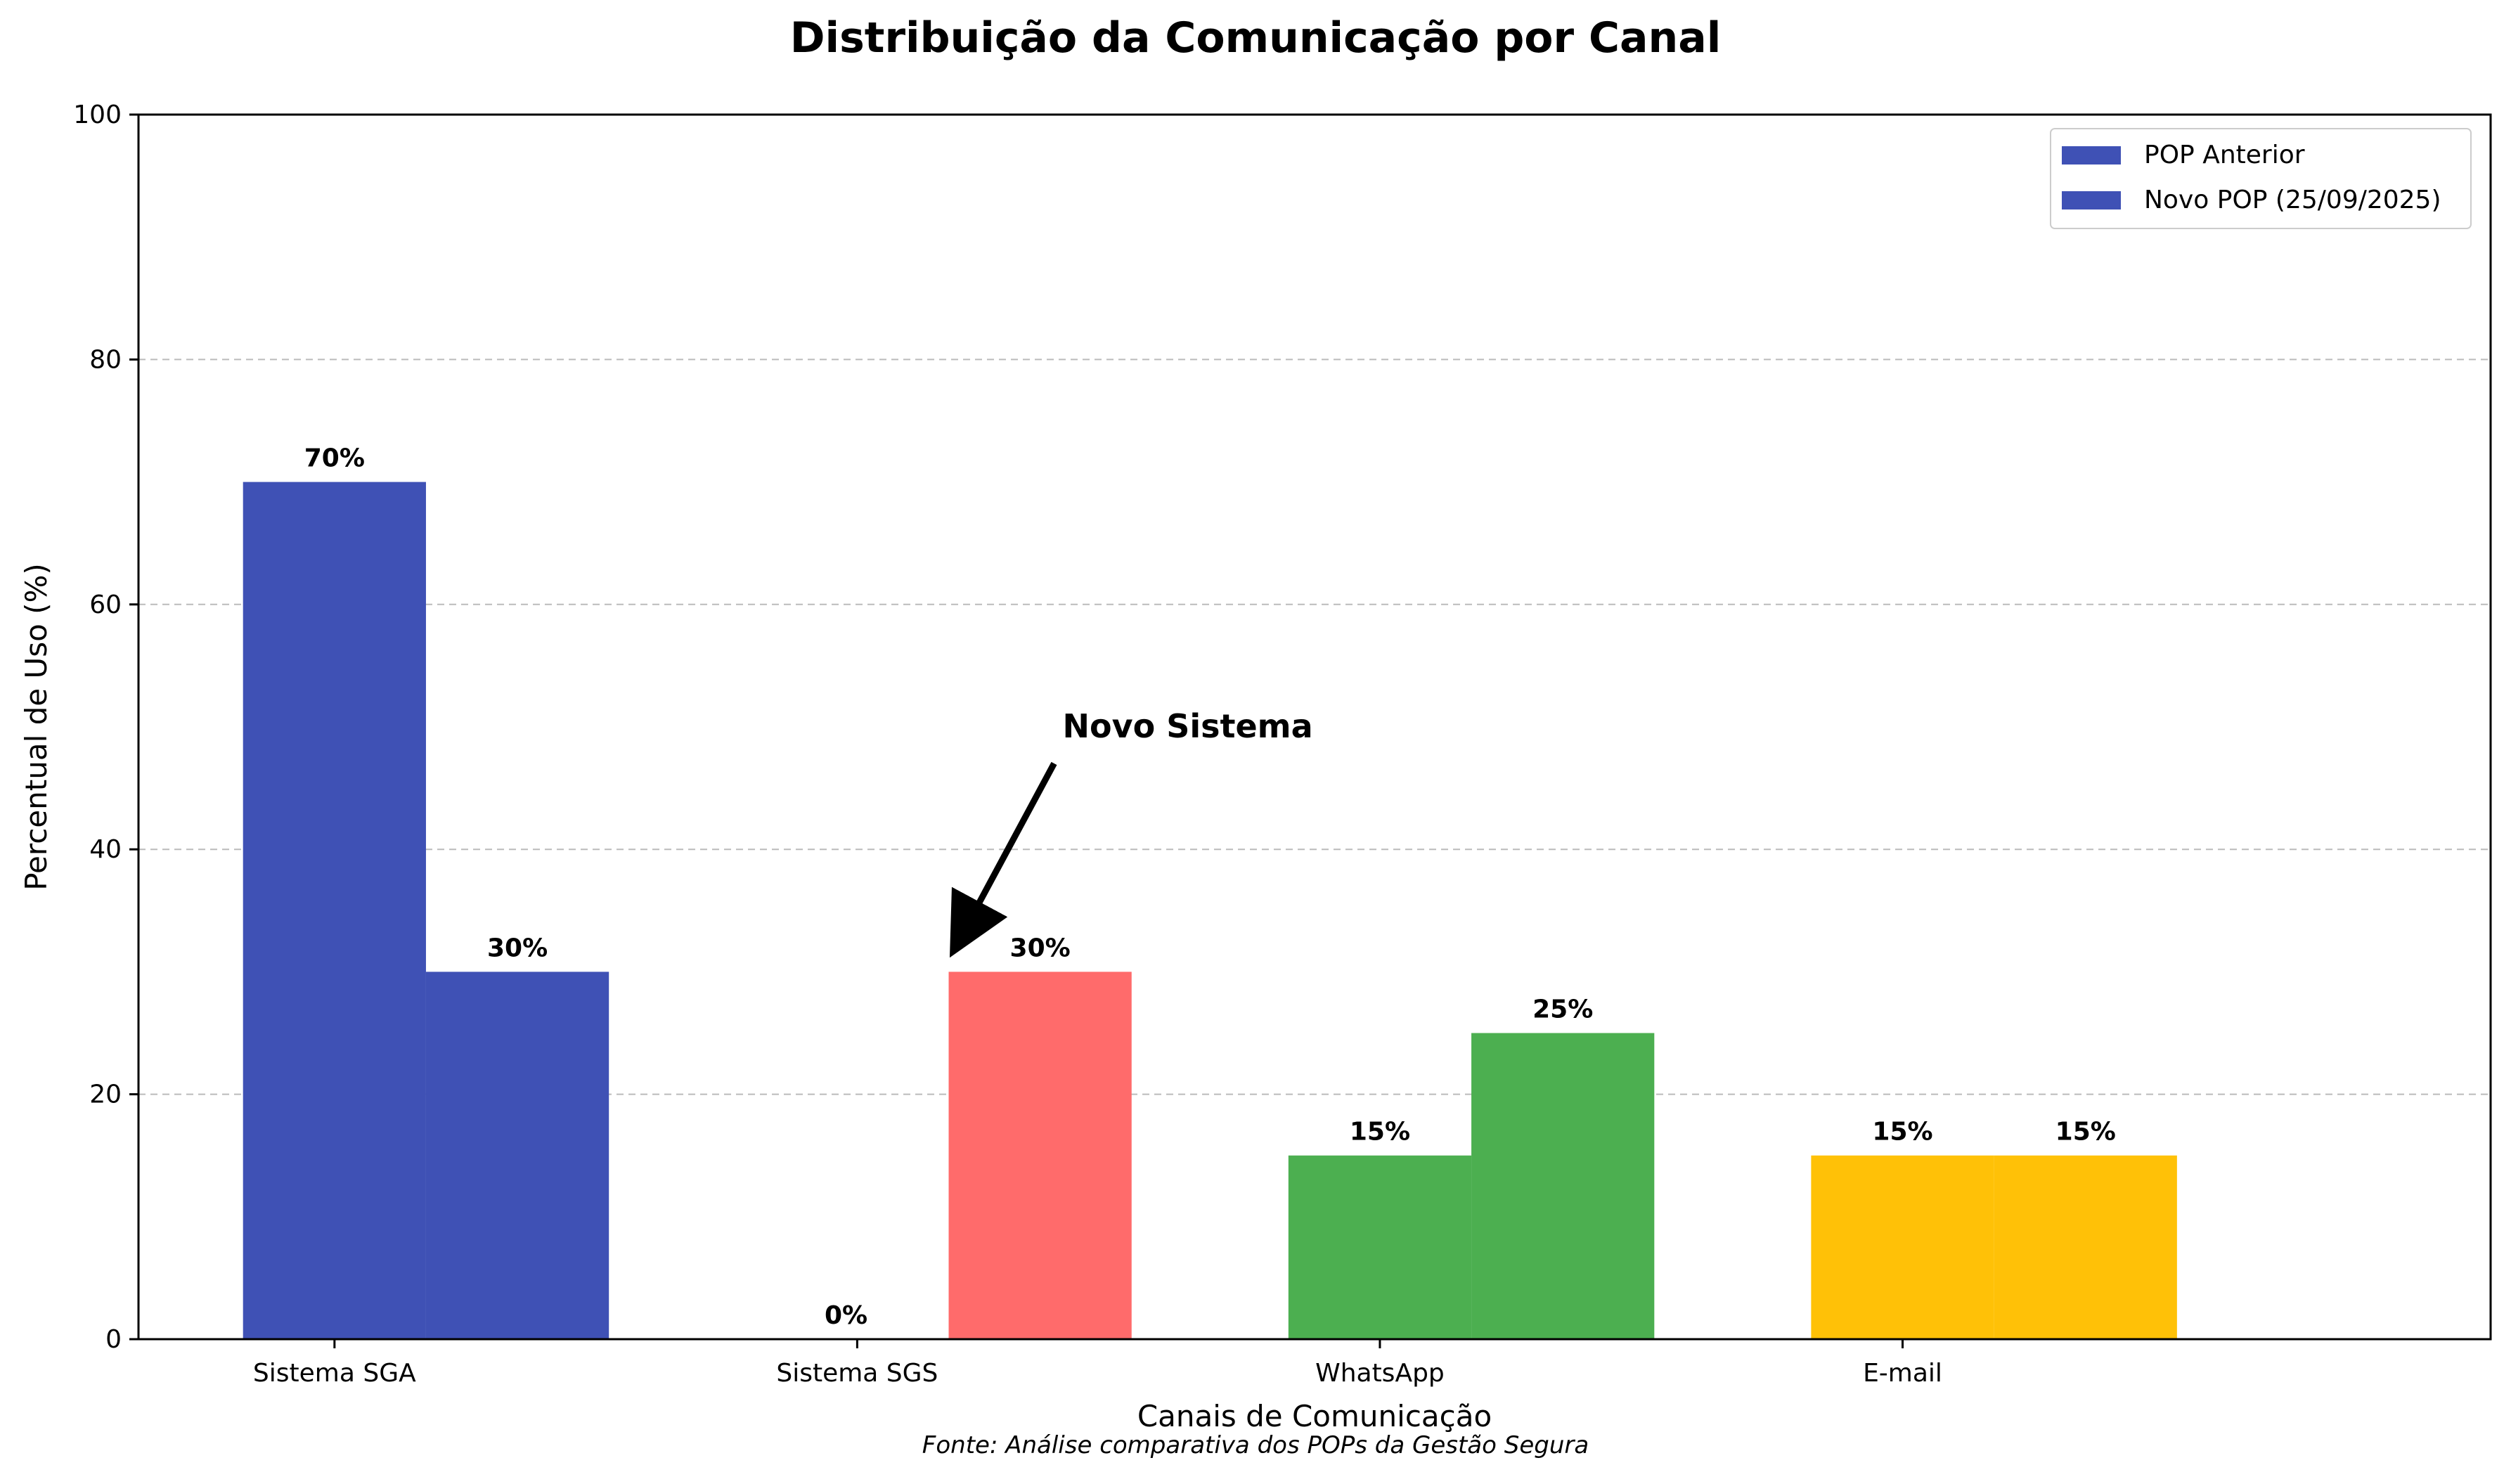 The height and width of the screenshot is (1484, 2511). What do you see at coordinates (1562, 1009) in the screenshot?
I see `data-label-novo-pop-25-09-2025-whatsapp: 25%` at bounding box center [1562, 1009].